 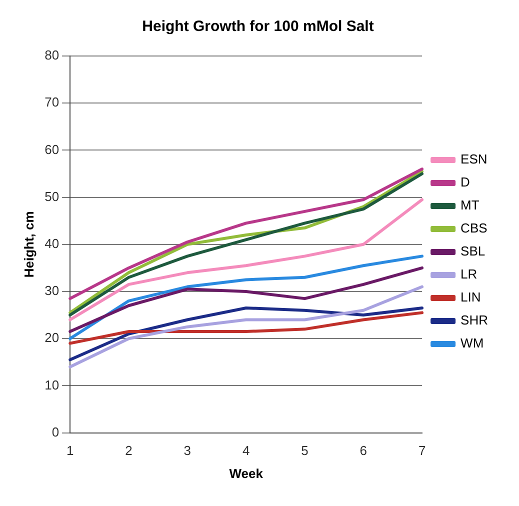 What do you see at coordinates (258, 27) in the screenshot?
I see `chart-title: Height Growth for 100 mMol Salt` at bounding box center [258, 27].